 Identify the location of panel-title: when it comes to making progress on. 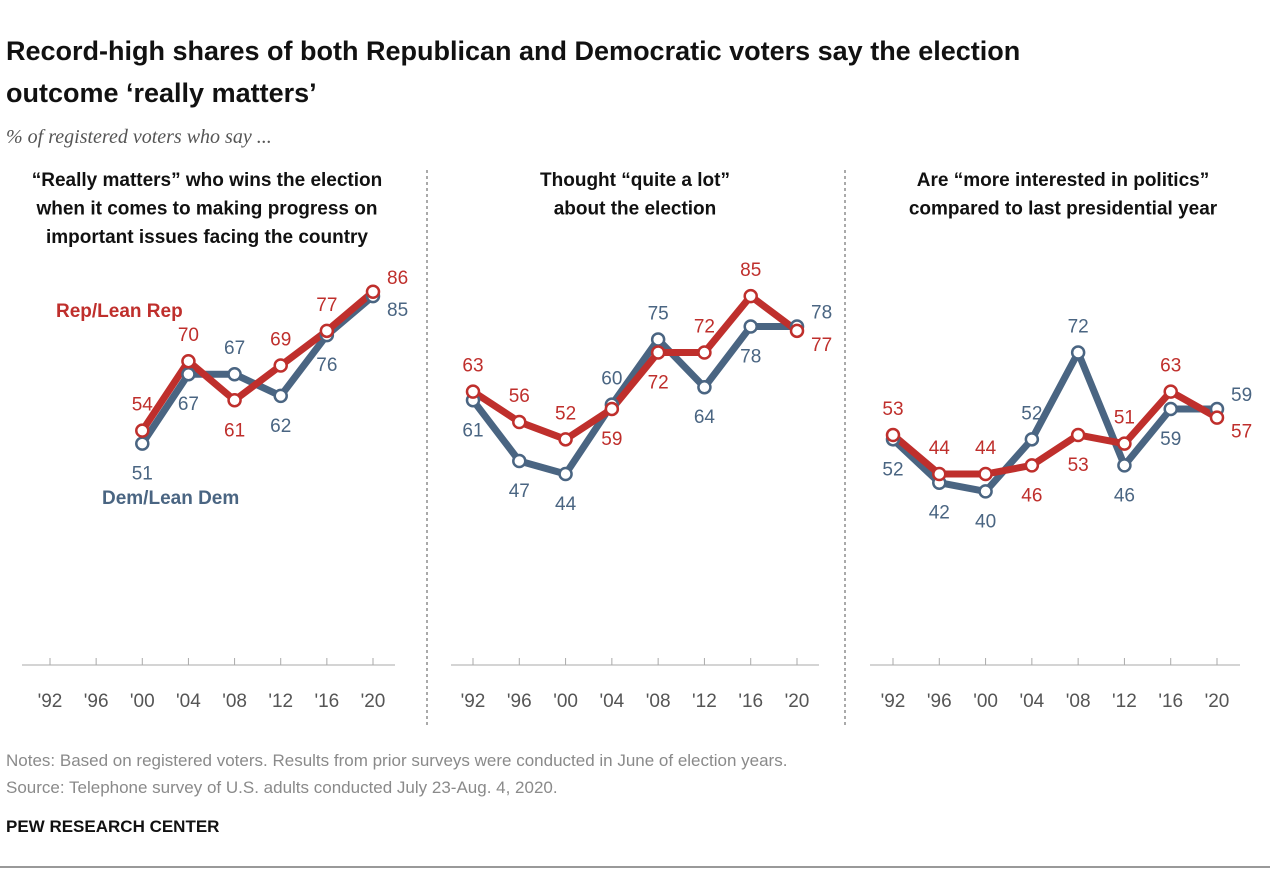
(206, 209).